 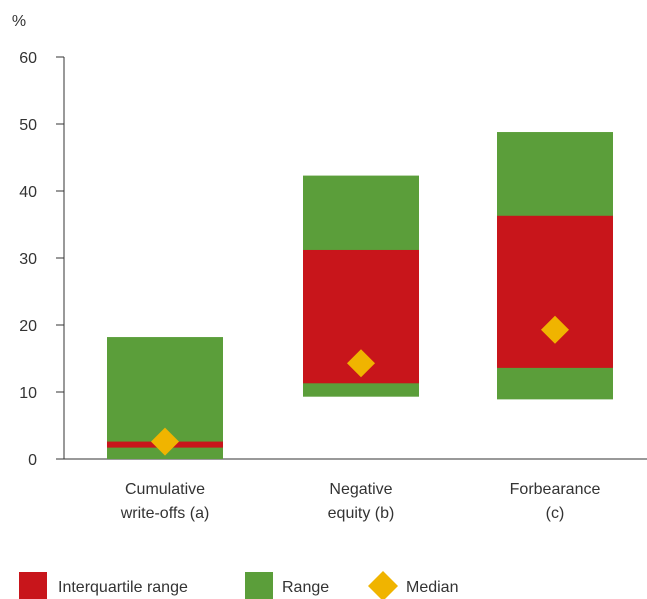 I want to click on y-tick-label: 0, so click(x=32, y=460).